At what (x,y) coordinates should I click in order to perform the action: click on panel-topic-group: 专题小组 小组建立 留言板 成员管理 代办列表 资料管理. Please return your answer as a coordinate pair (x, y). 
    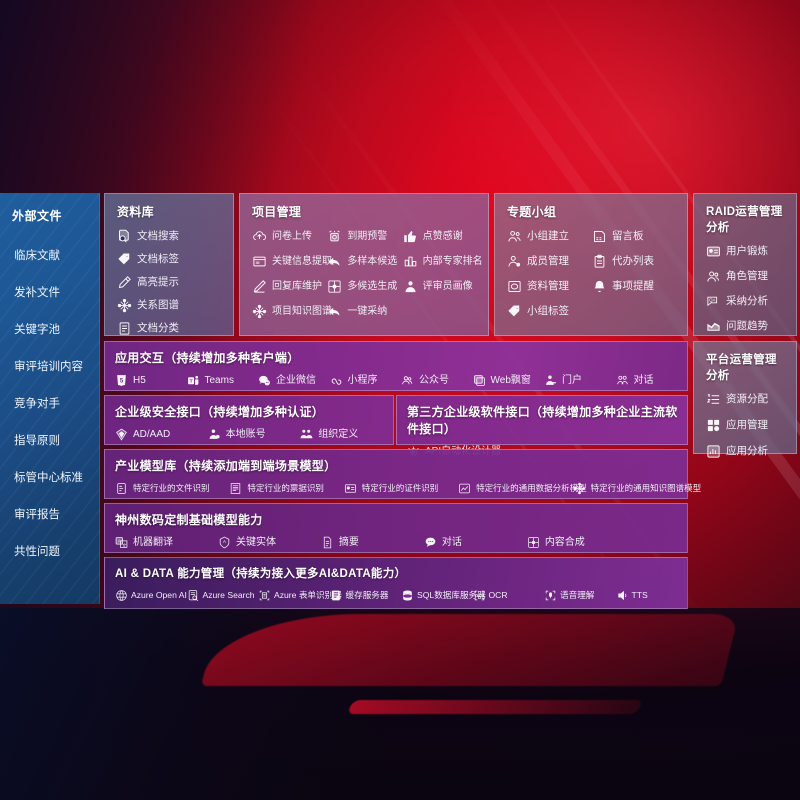
    Looking at the image, I should click on (591, 264).